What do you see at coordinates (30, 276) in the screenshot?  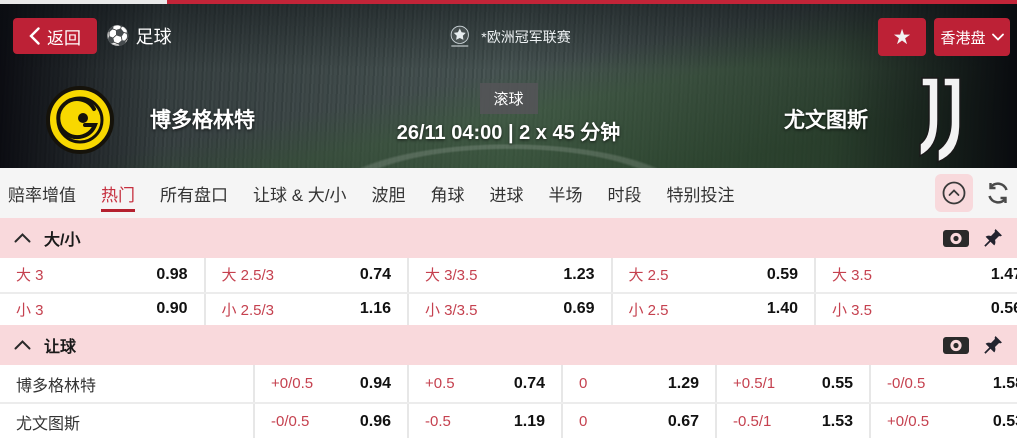 I see `line-label: 大 3` at bounding box center [30, 276].